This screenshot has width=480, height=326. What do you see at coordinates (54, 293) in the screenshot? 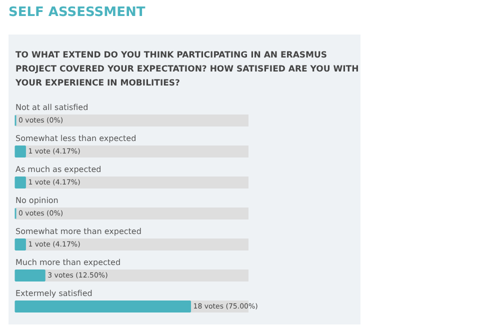
I see `y-tick-label: Extermely satisfied` at bounding box center [54, 293].